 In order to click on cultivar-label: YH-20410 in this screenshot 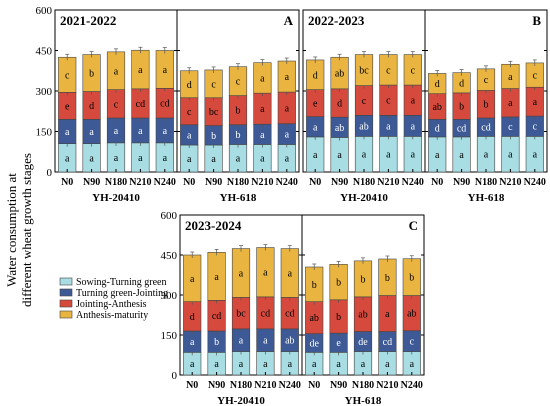, I will do `click(241, 400)`.